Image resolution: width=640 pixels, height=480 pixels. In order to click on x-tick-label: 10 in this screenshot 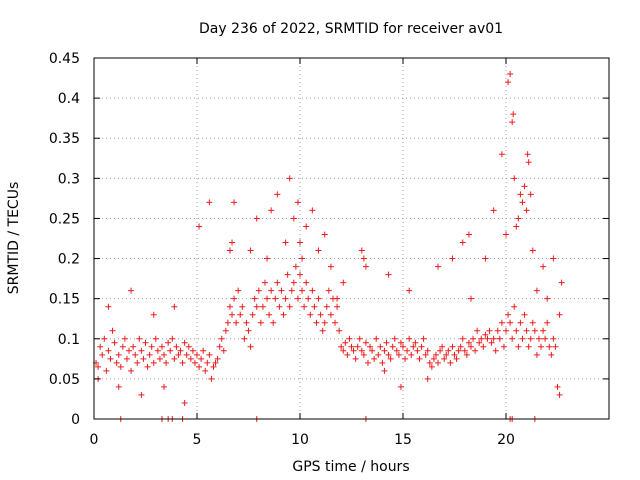, I will do `click(300, 440)`.